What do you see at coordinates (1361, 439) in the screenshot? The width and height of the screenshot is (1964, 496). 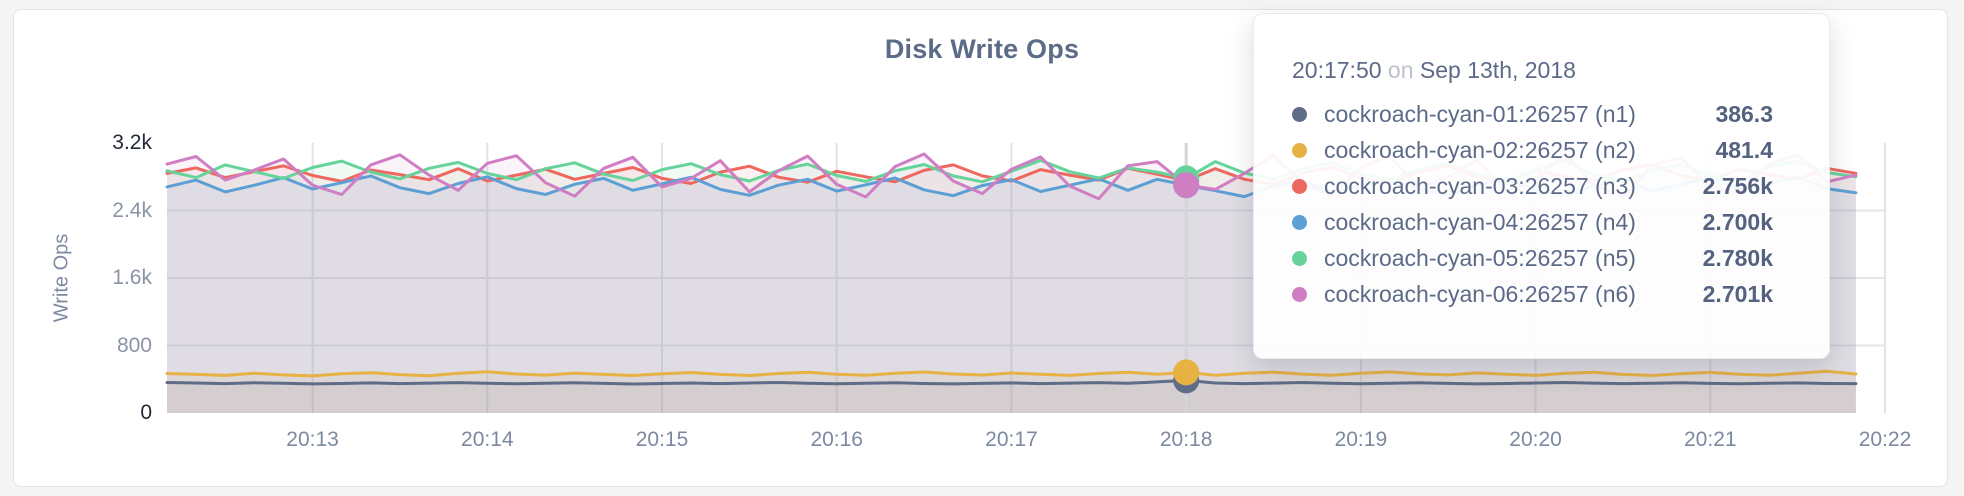 I see `x-tick-label: 20:19` at bounding box center [1361, 439].